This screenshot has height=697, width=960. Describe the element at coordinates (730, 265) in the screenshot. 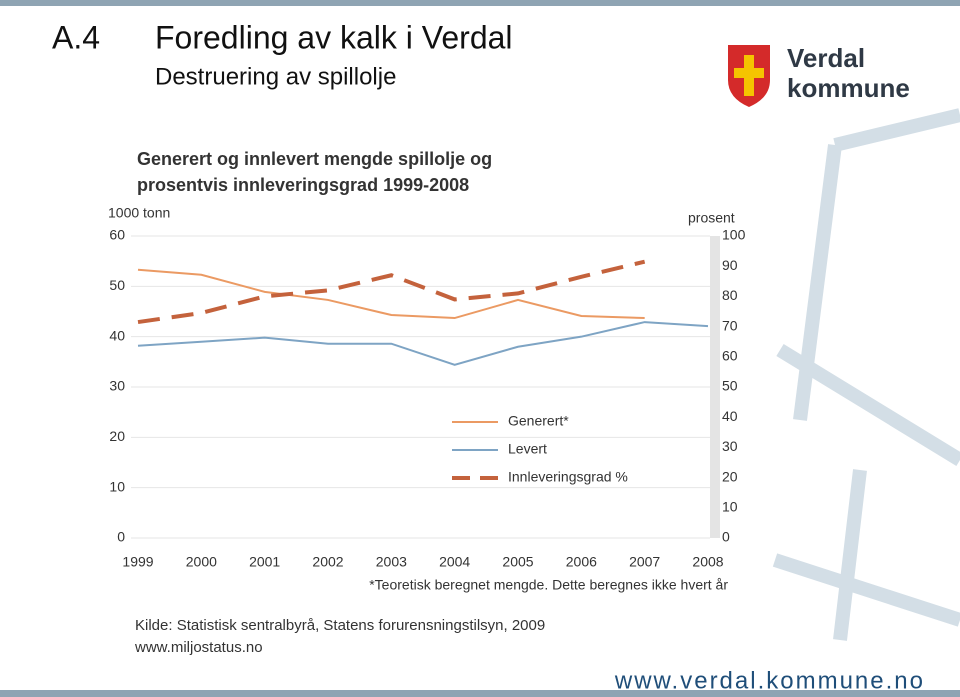

I see `y2-tick-label: 90` at that location.